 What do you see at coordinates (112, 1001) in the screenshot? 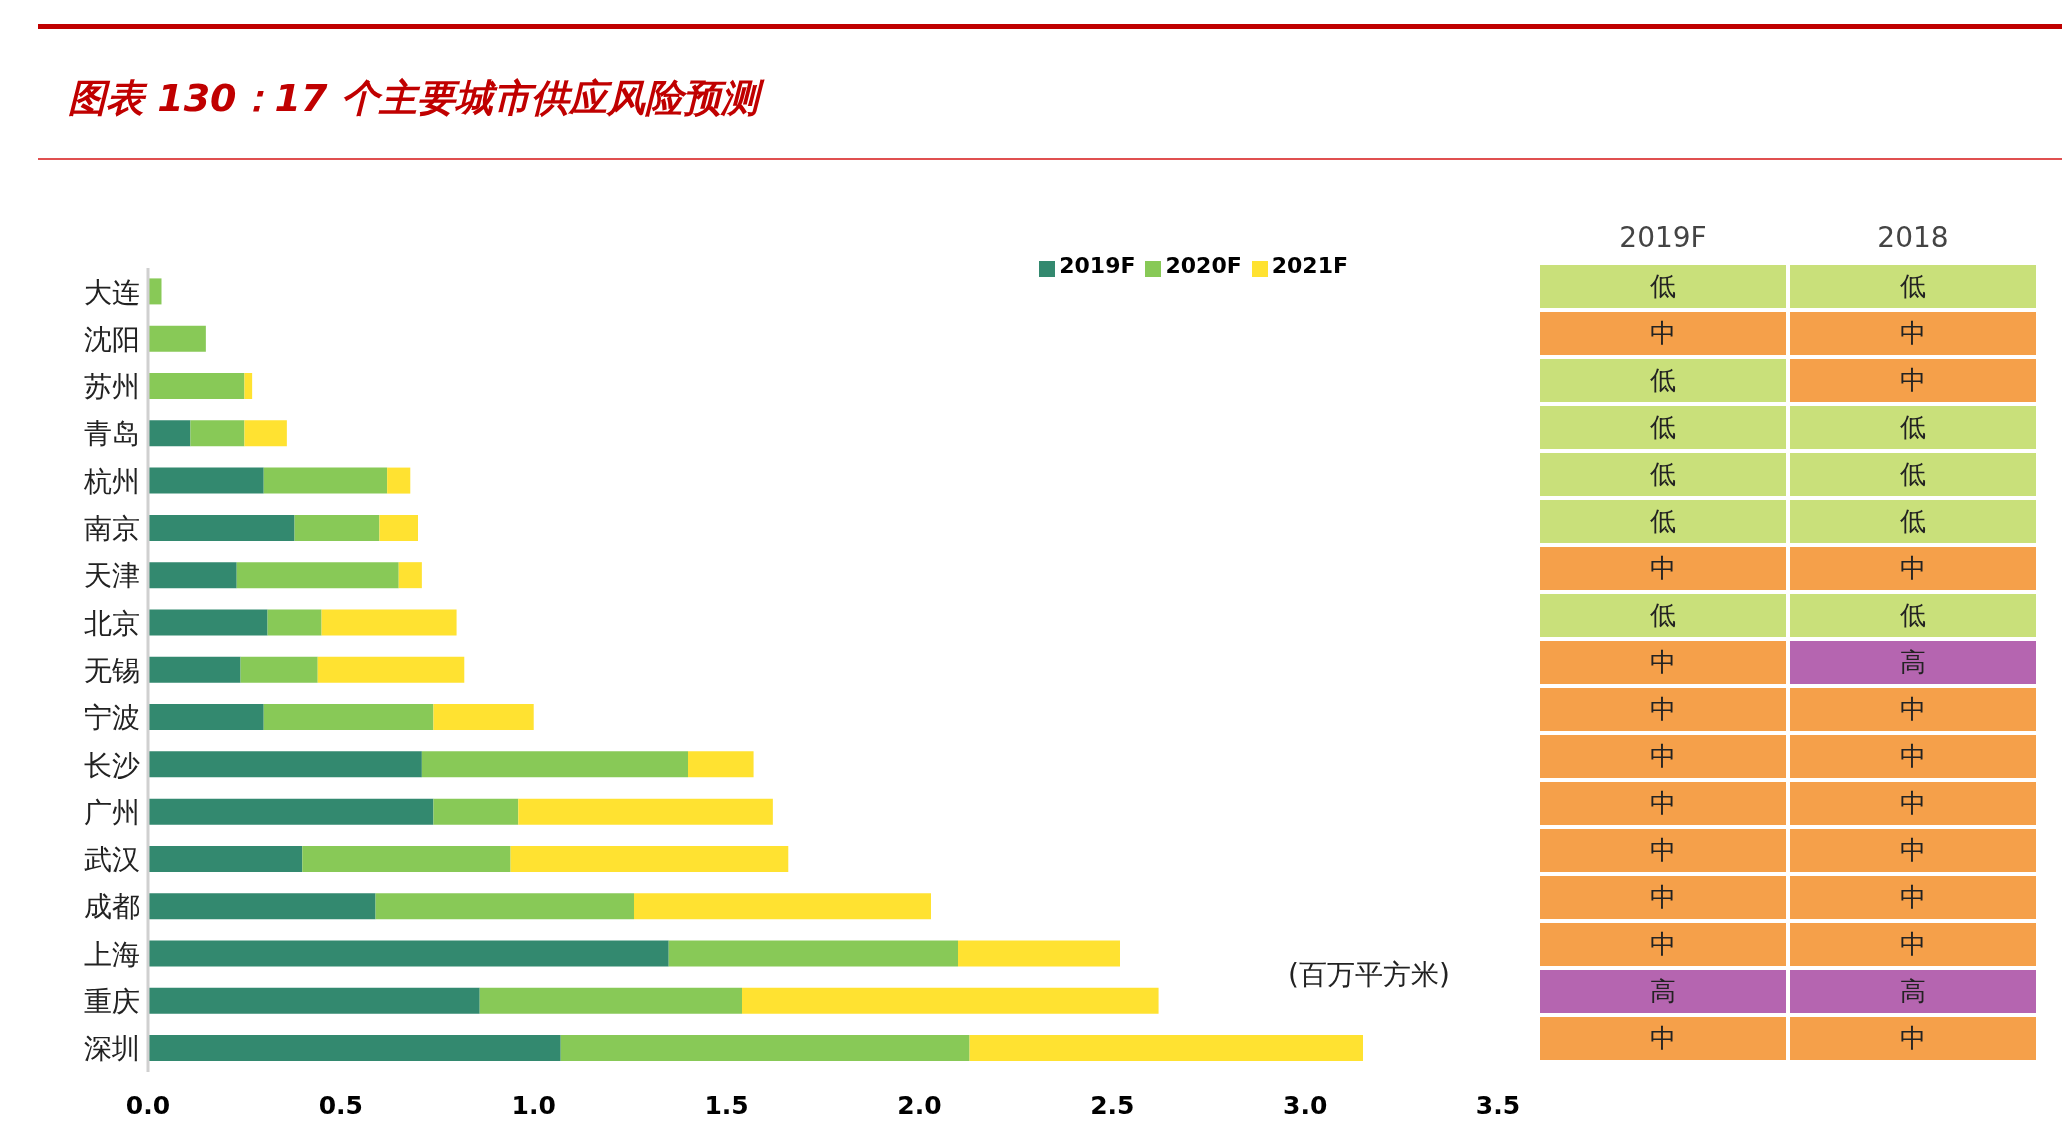
I see `y-tick-label: 重庆` at bounding box center [112, 1001].